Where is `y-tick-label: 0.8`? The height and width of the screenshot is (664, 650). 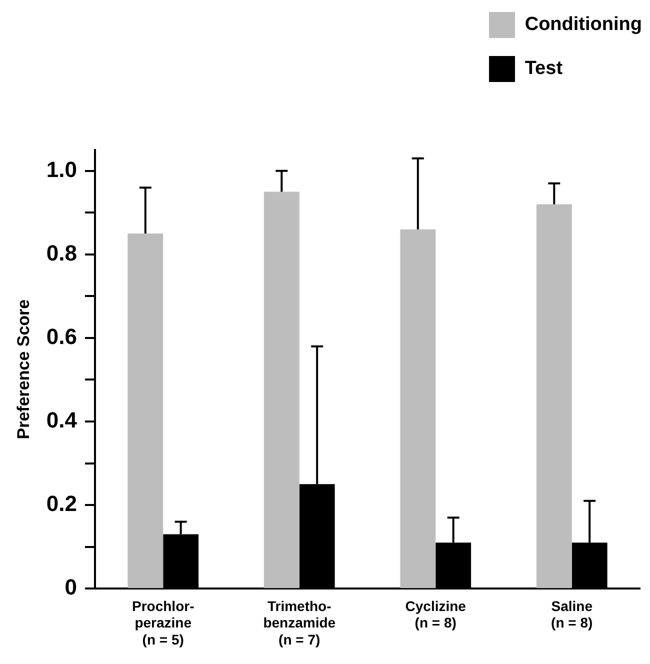 y-tick-label: 0.8 is located at coordinates (61, 253).